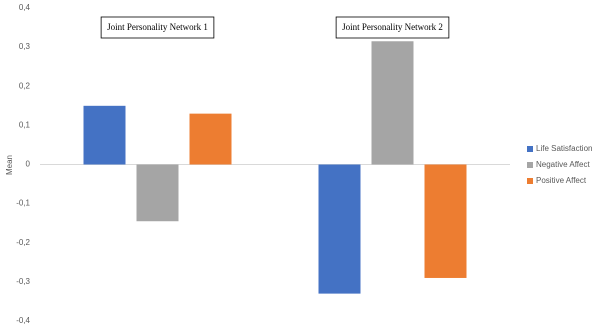 The image size is (600, 331). Describe the element at coordinates (25, 7) in the screenshot. I see `y-tick-label: 0,4` at that location.